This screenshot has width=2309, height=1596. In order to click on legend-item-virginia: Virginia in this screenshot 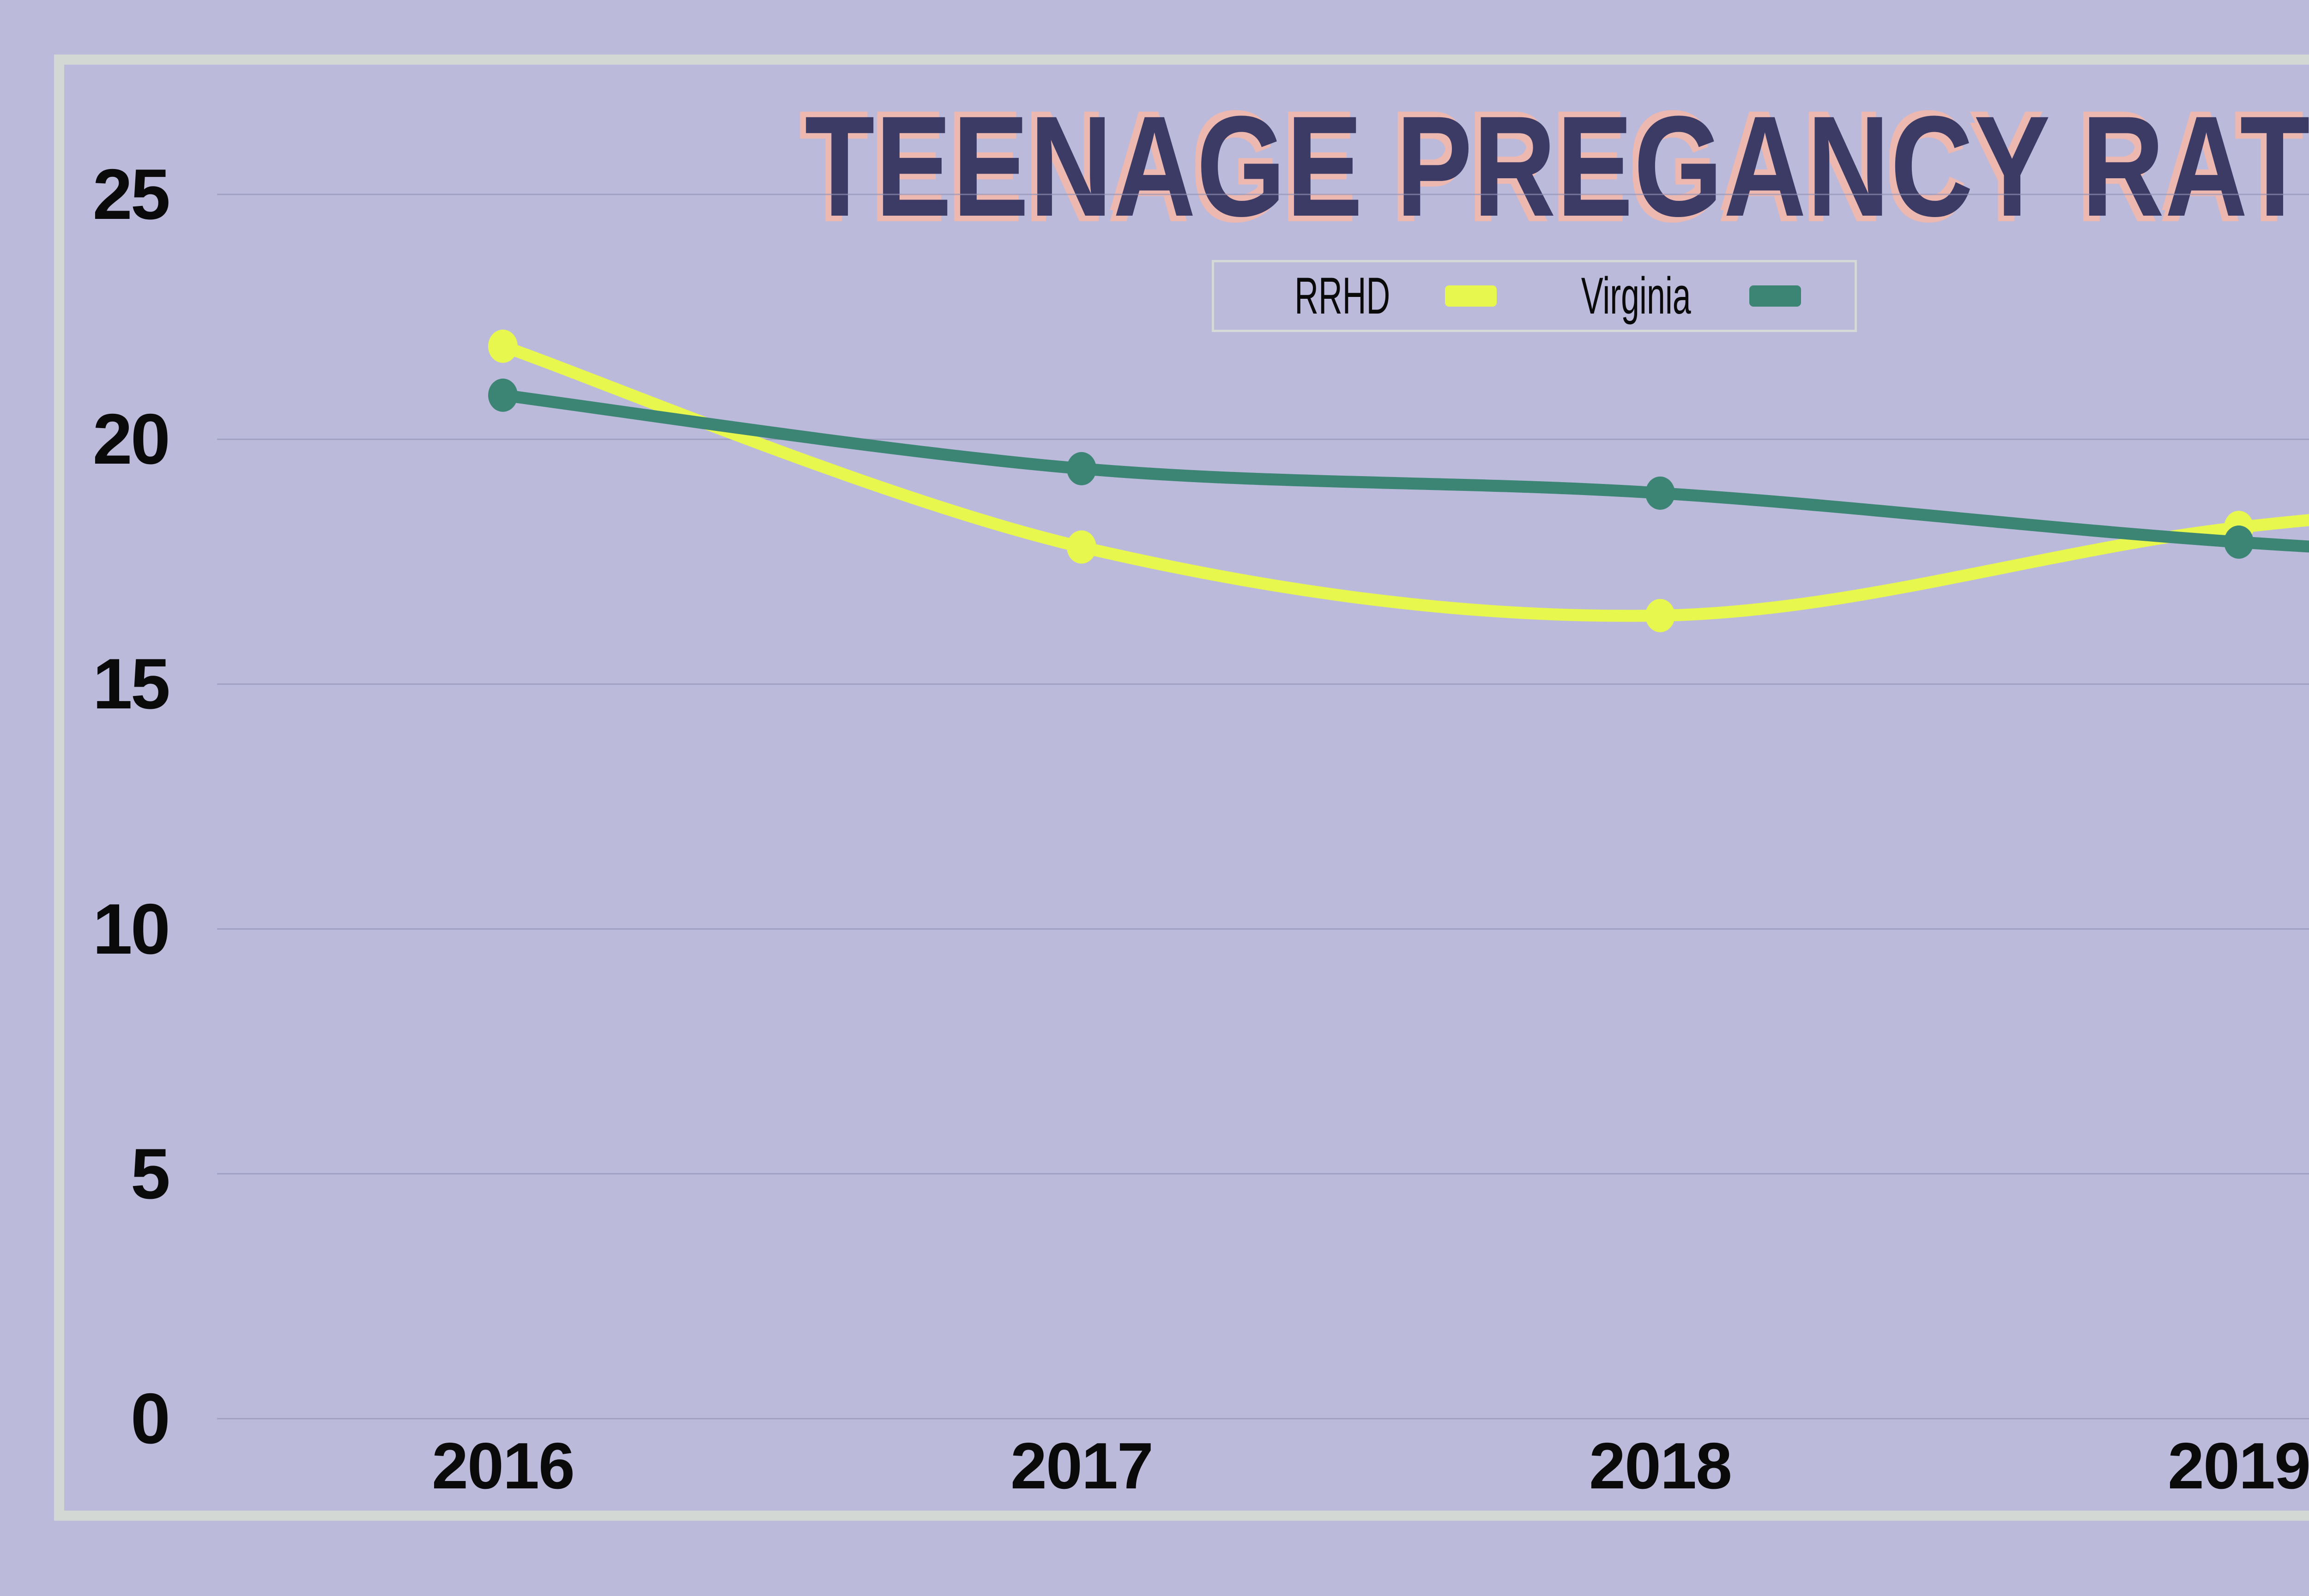, I will do `click(1675, 296)`.